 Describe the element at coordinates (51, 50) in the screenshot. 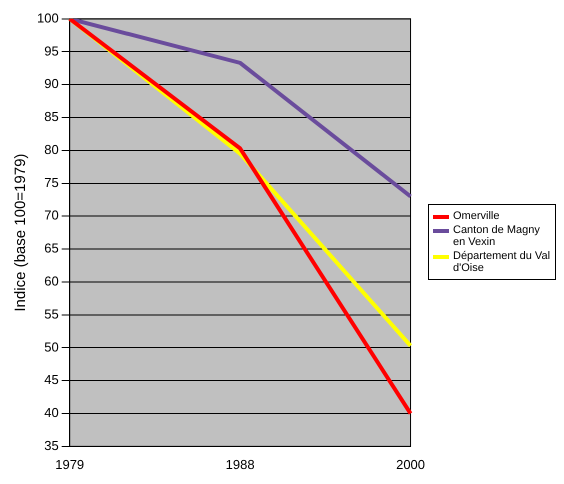

I see `y-tick-label: 95` at that location.